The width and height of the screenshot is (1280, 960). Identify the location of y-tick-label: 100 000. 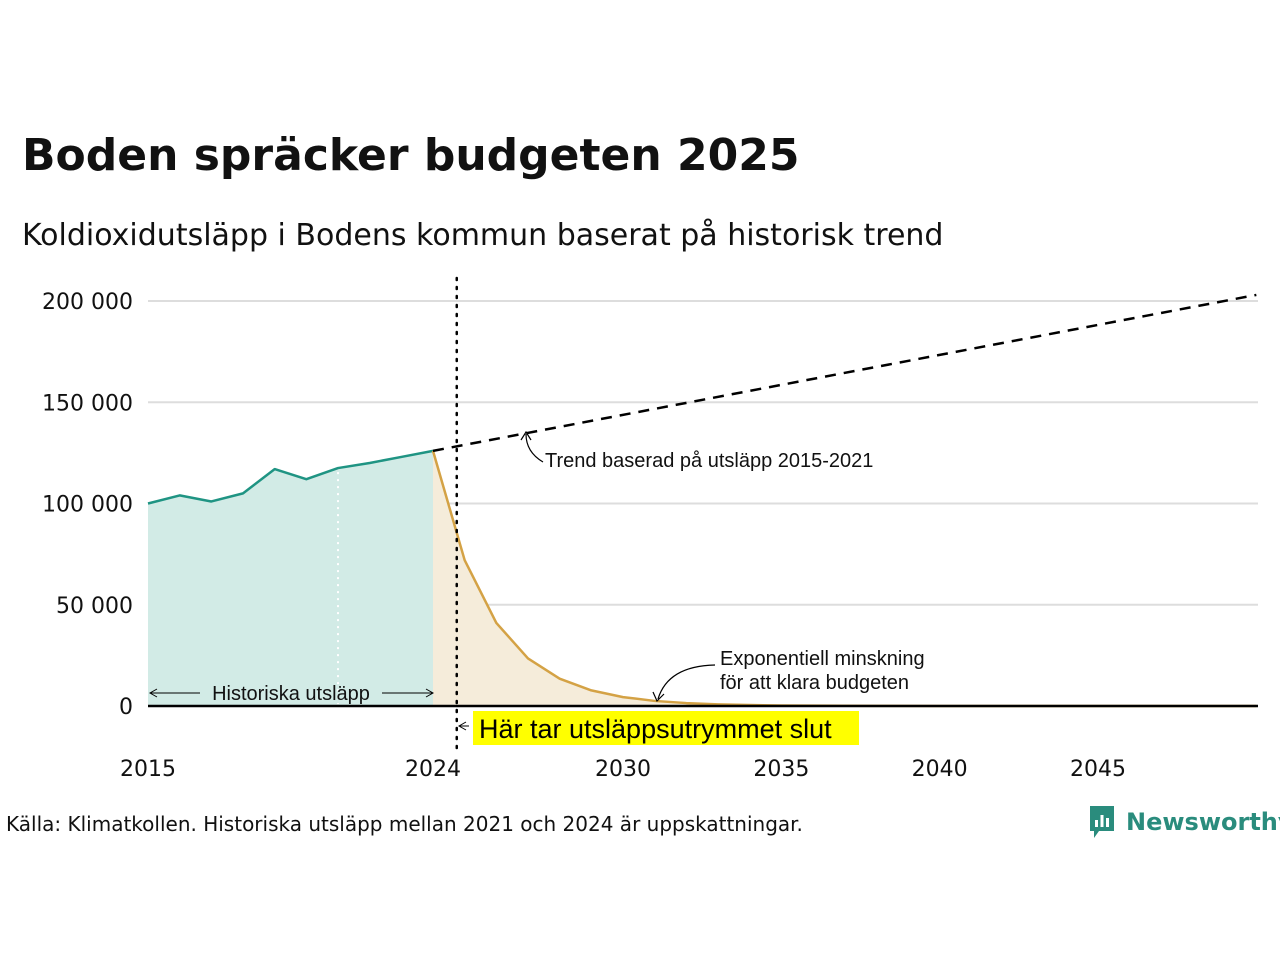
(87, 505).